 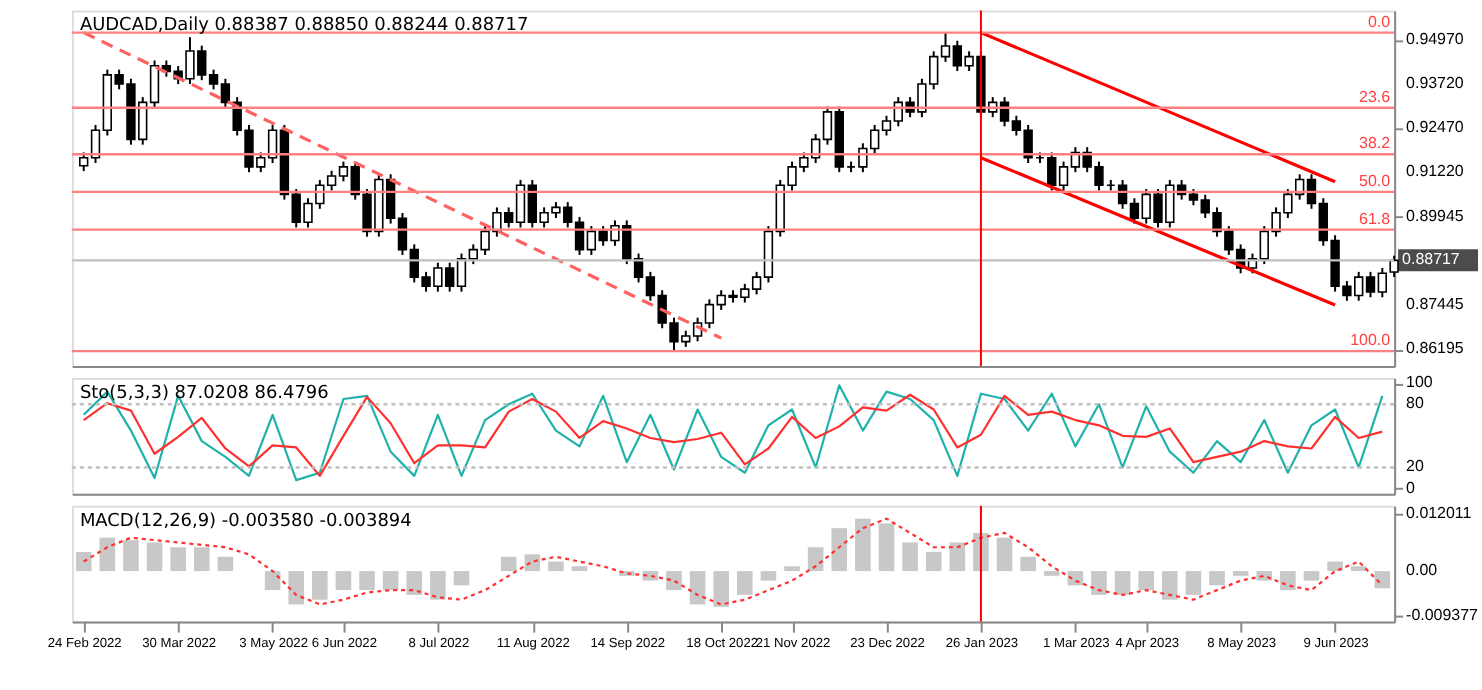 I want to click on chart-title: Sto(5,3,3) 87.0208 86.4796, so click(x=204, y=393).